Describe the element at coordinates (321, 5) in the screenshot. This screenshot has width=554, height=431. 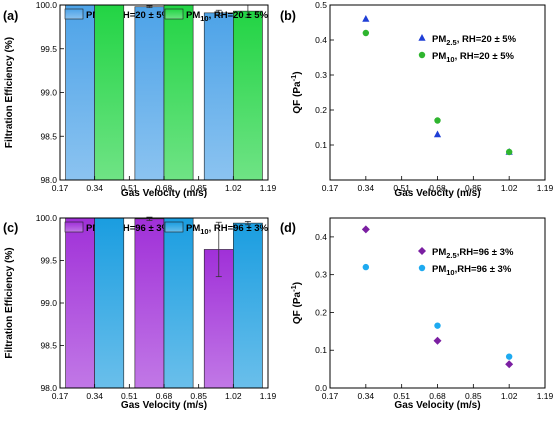
I see `y-tick-label: 0.5` at that location.